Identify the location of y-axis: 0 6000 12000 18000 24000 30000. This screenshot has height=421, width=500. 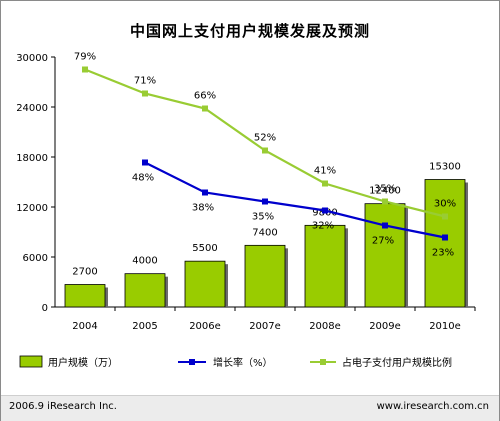
(36, 183).